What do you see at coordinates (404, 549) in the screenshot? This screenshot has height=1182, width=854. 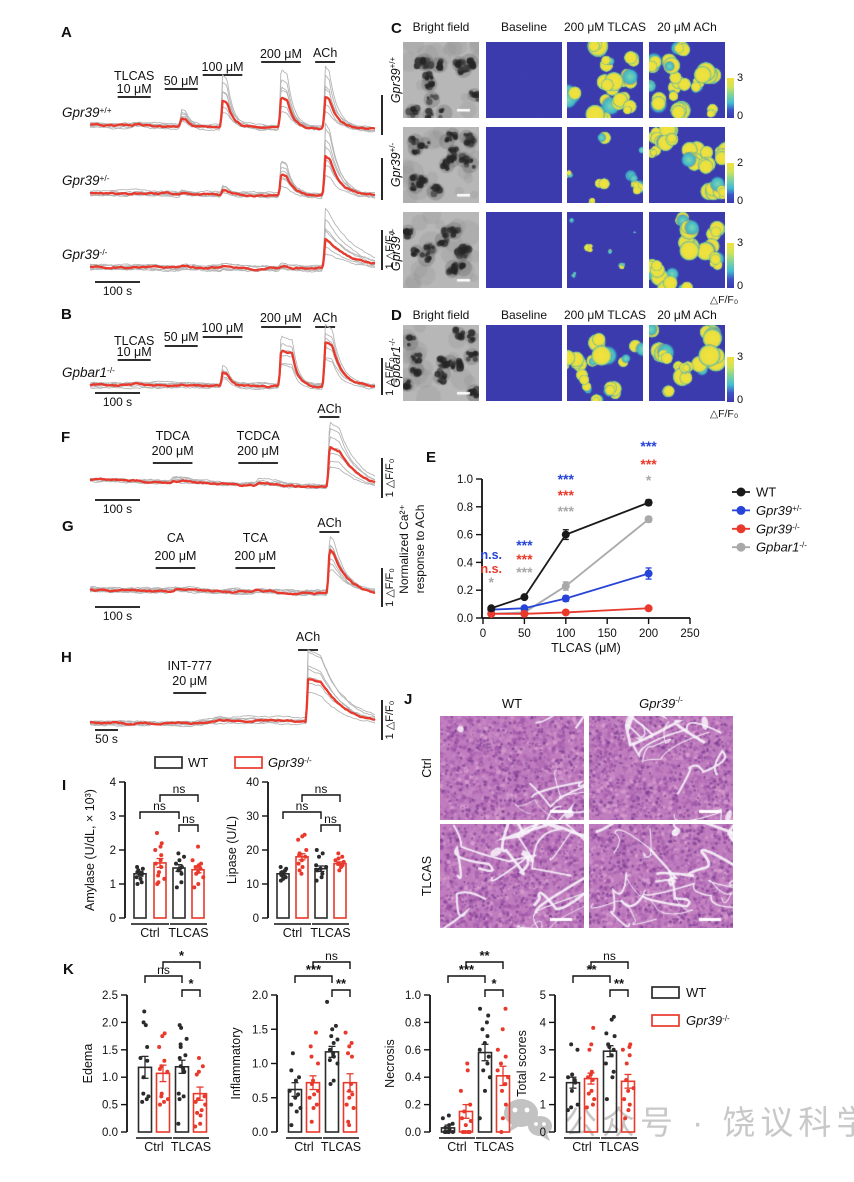 I see `svg-text: Normalized Ca²⁺` at bounding box center [404, 549].